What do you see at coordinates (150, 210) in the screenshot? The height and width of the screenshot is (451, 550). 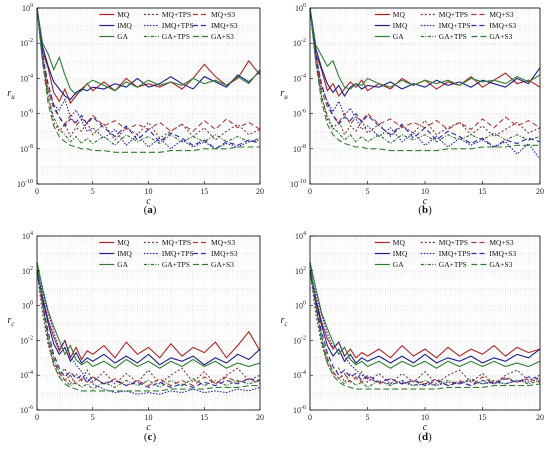 I see `panel-caption: (a)` at bounding box center [150, 210].